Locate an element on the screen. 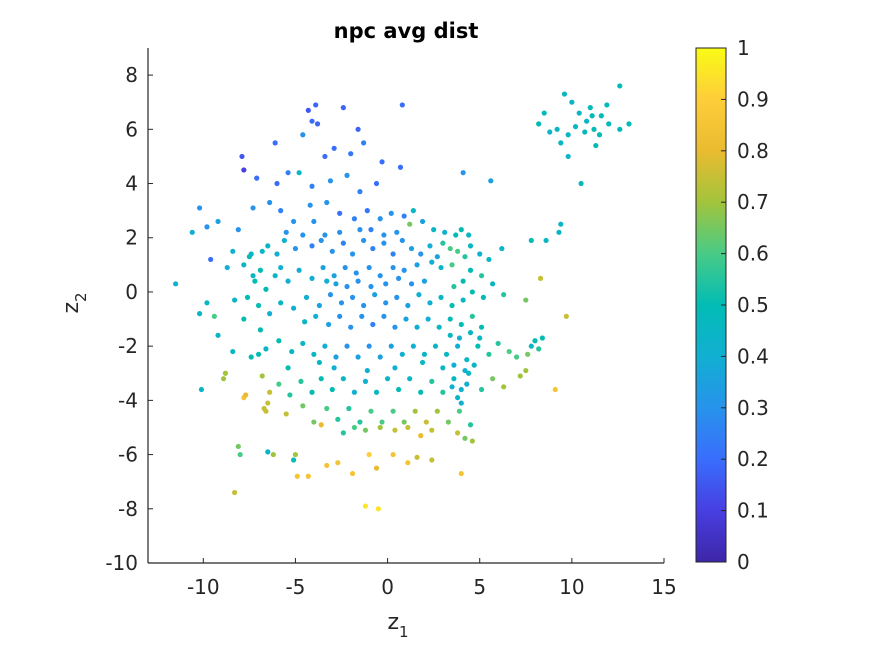 The image size is (891, 645). colorbar-tick-label: 0 is located at coordinates (743, 562).